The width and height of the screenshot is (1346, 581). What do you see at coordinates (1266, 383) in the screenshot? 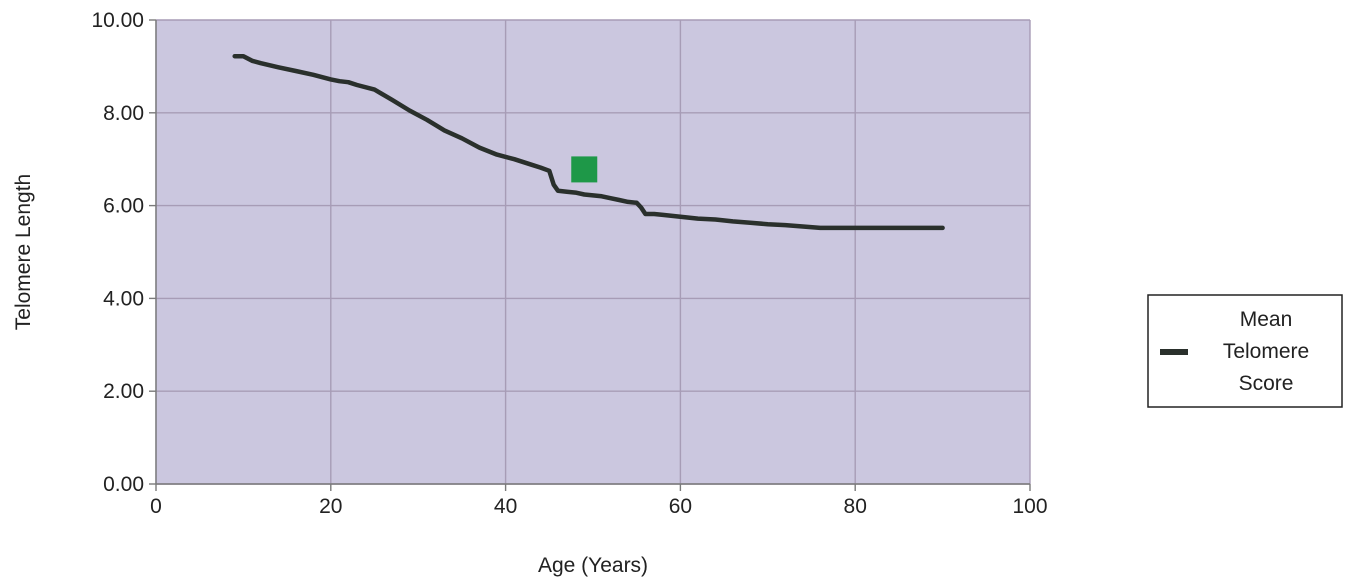
I see `legend-label-line: Score` at bounding box center [1266, 383].